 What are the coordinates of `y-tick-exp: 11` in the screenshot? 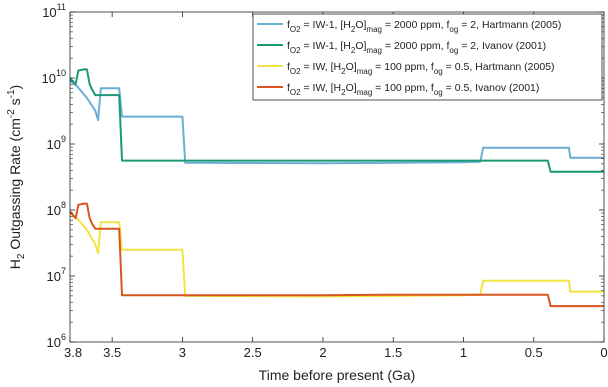 It's located at (61, 7).